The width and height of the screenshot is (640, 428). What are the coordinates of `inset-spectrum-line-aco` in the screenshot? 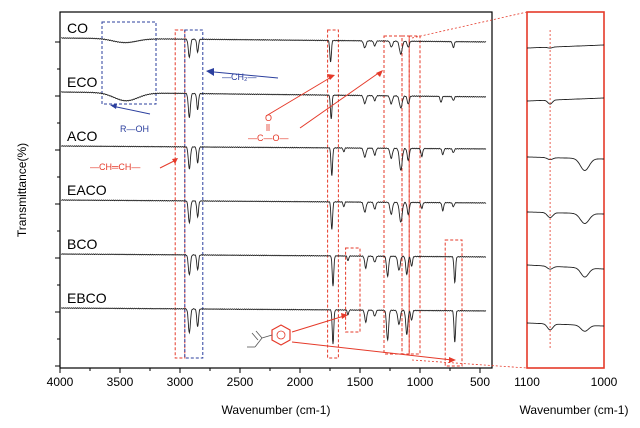 It's located at (565, 163).